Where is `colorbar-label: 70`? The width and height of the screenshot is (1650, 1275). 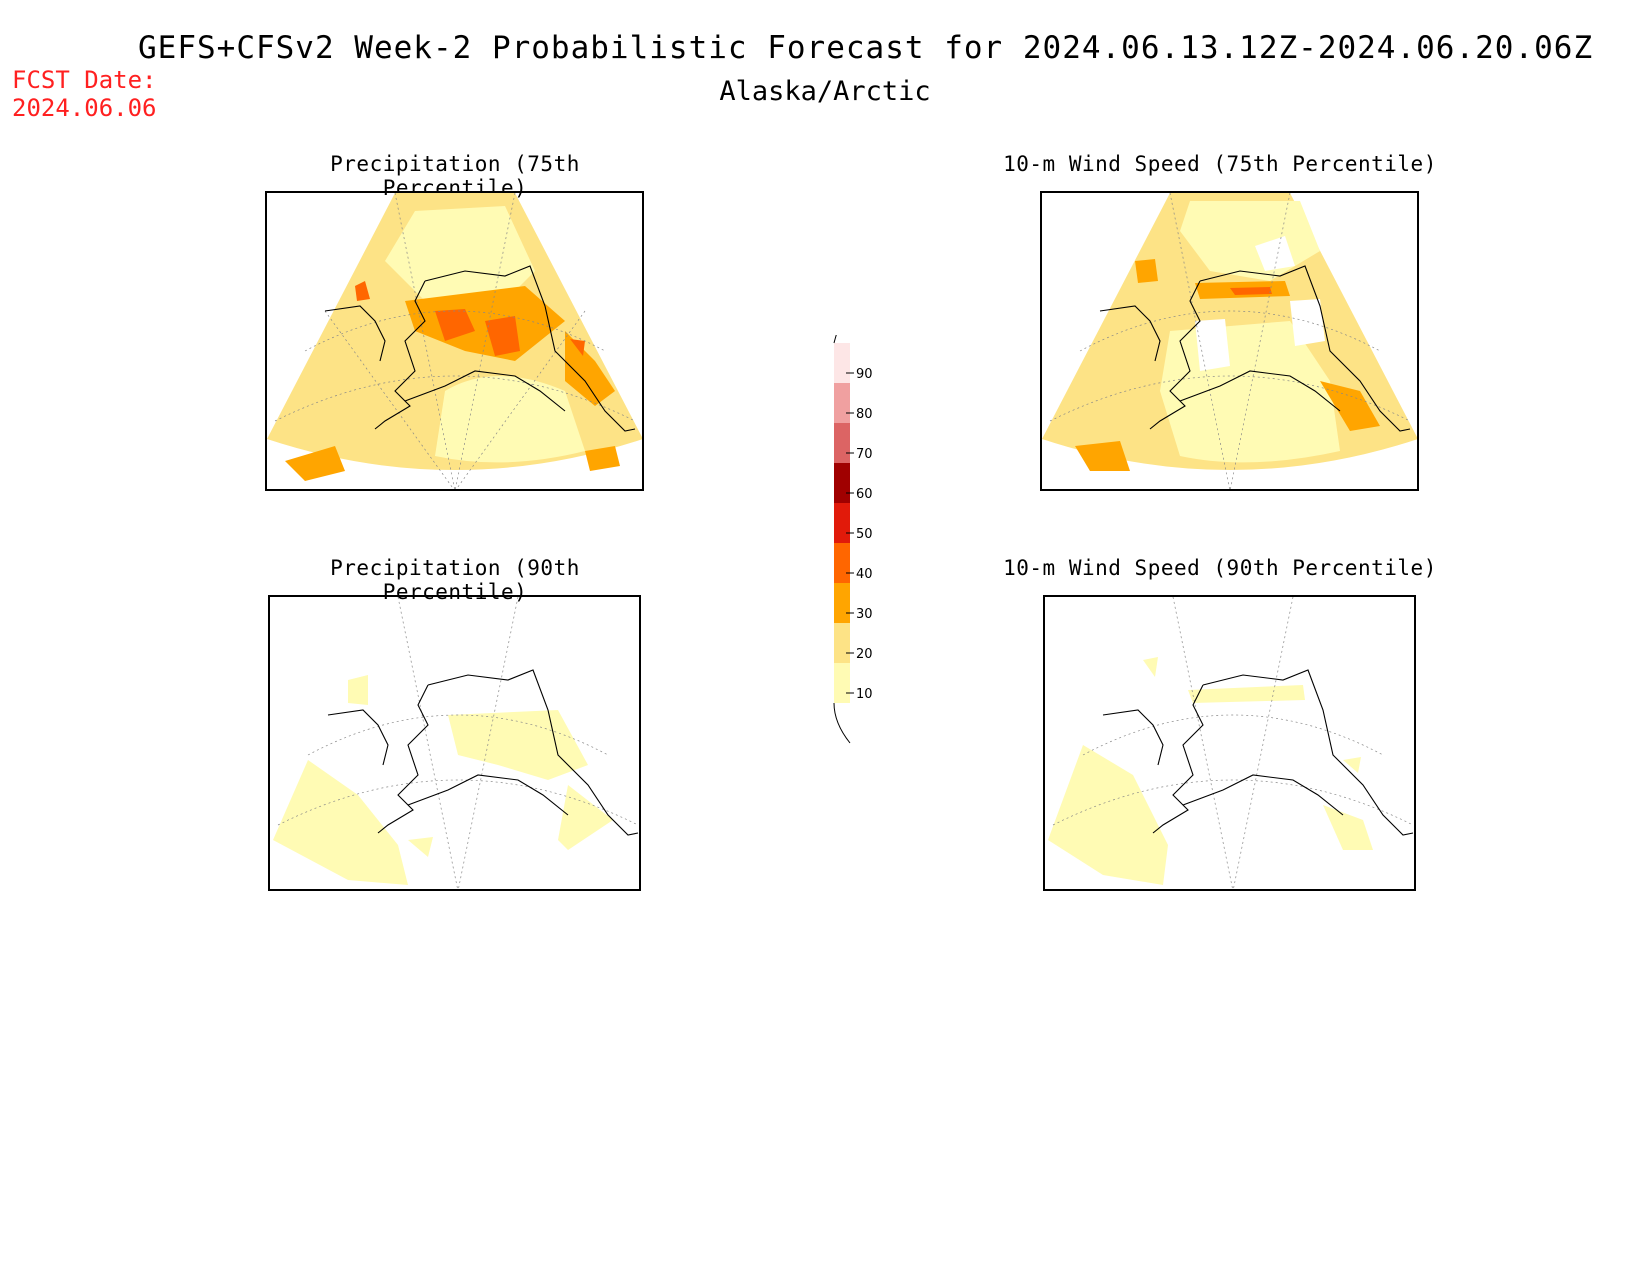
colorbar-label: 70 is located at coordinates (864, 454).